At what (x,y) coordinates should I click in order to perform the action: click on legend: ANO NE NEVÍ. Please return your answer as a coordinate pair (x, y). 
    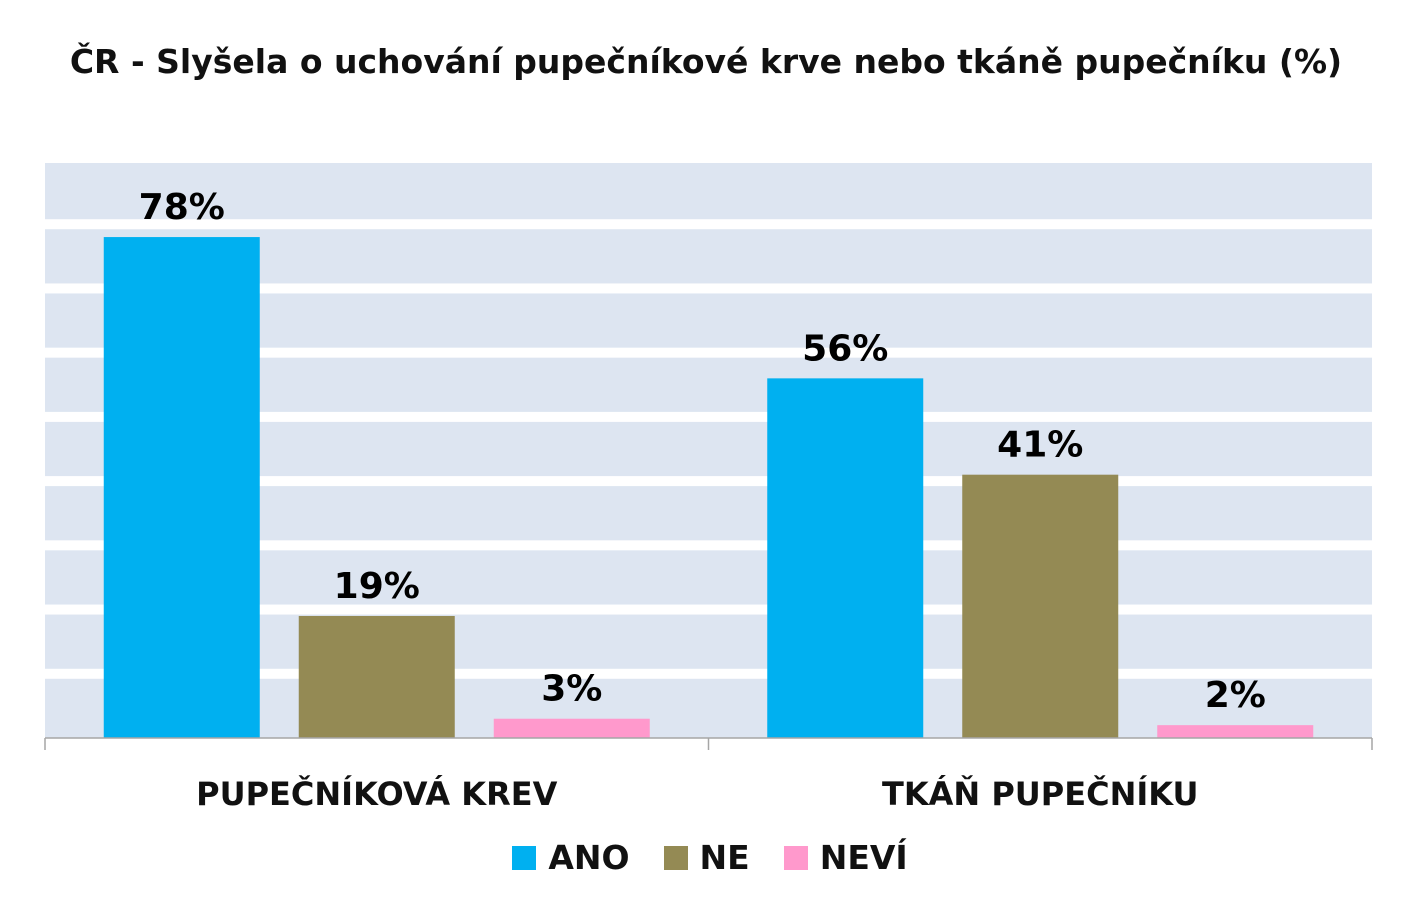
    Looking at the image, I should click on (710, 857).